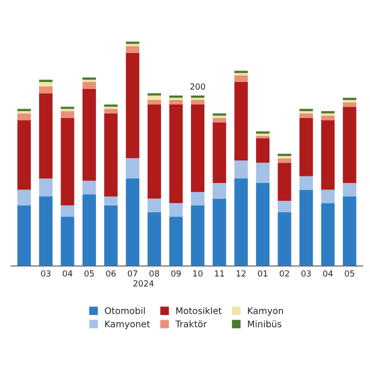  I want to click on legend-label: Otomobil, so click(124, 310).